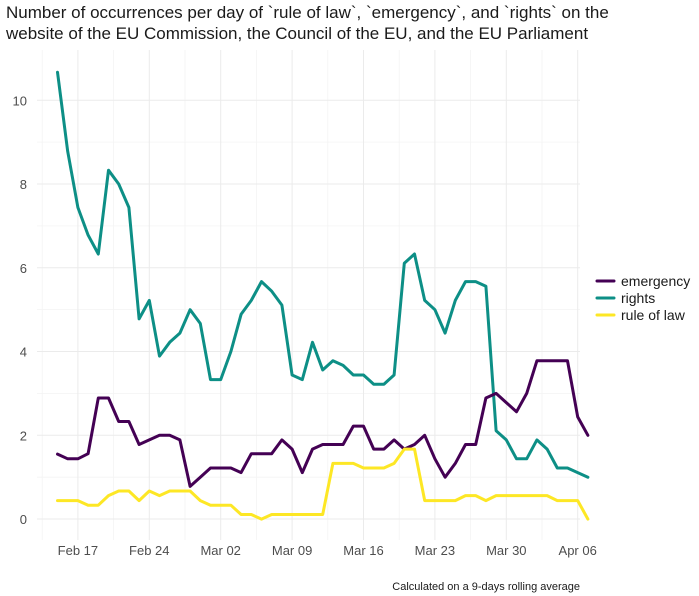 This screenshot has height=596, width=699. I want to click on legend-label-rule-of-law: rule of law, so click(653, 315).